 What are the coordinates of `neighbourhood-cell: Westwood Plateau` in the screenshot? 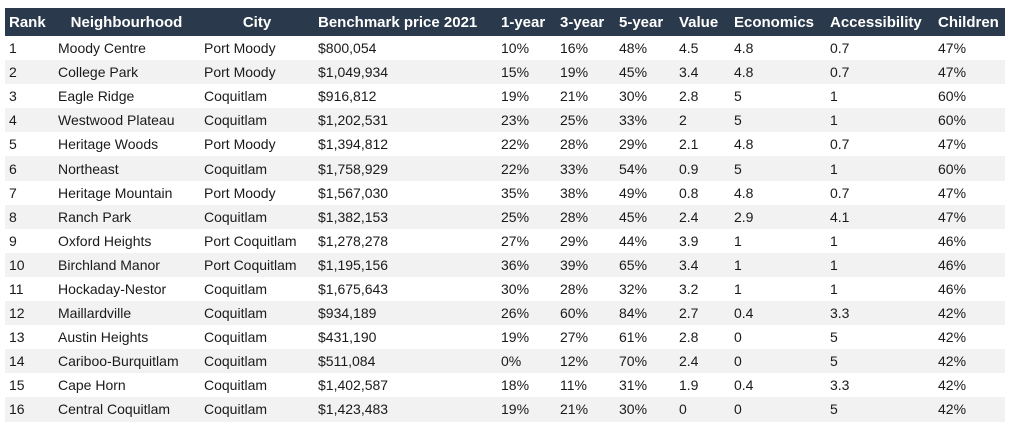 It's located at (126, 120).